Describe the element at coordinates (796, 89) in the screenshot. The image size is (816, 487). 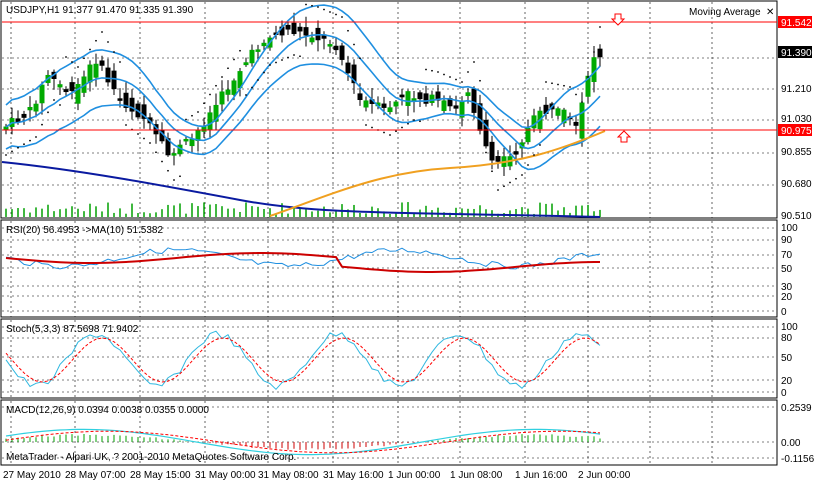
I see `price-tick: 91.210` at that location.